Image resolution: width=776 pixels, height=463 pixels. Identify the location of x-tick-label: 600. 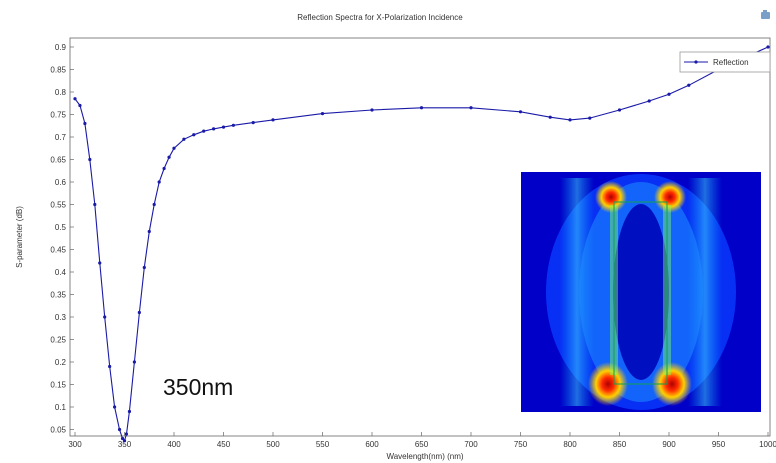
(372, 444).